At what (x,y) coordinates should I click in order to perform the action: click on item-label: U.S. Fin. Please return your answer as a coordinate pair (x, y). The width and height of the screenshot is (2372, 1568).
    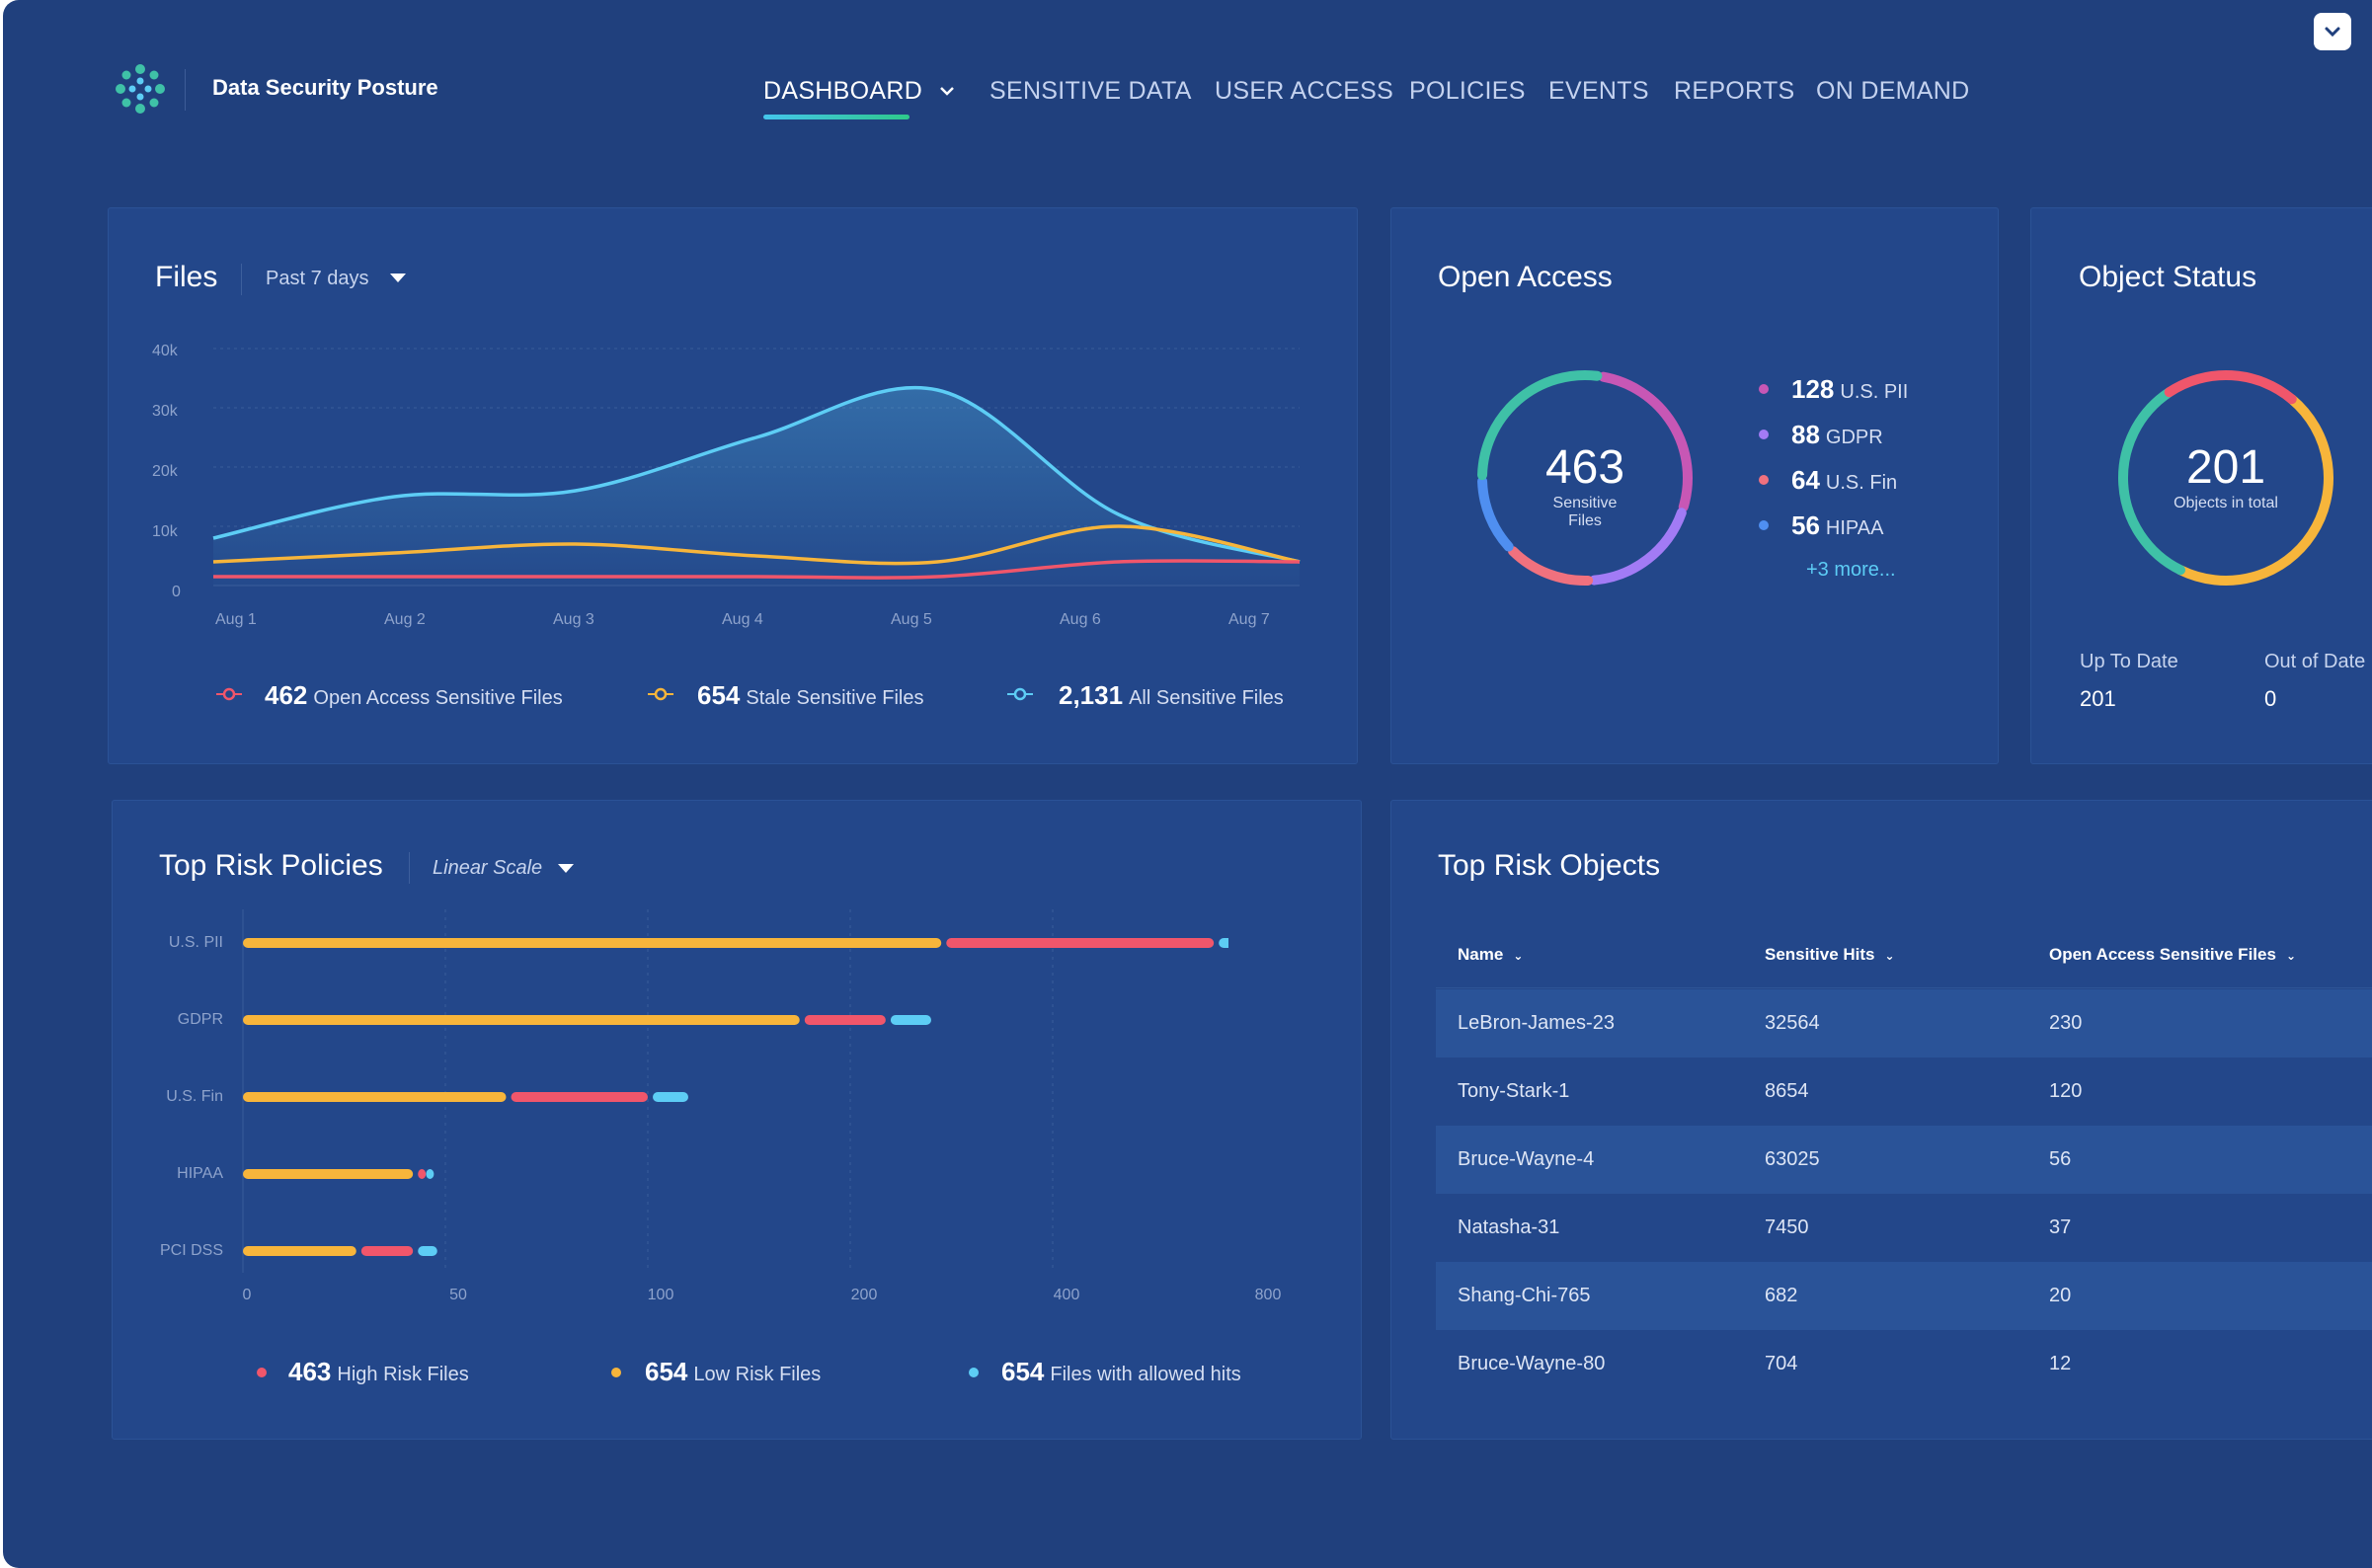
    Looking at the image, I should click on (1861, 483).